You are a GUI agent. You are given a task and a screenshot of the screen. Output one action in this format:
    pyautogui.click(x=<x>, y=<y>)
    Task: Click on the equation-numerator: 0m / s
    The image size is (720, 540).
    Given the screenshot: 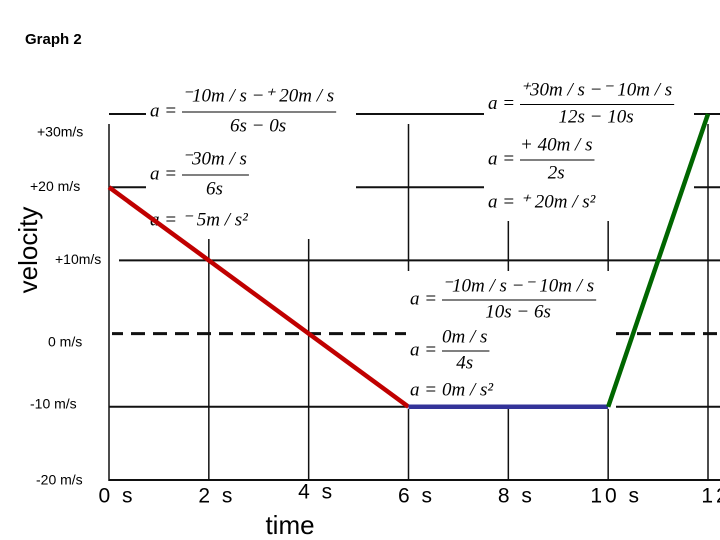 What is the action you would take?
    pyautogui.click(x=464, y=336)
    